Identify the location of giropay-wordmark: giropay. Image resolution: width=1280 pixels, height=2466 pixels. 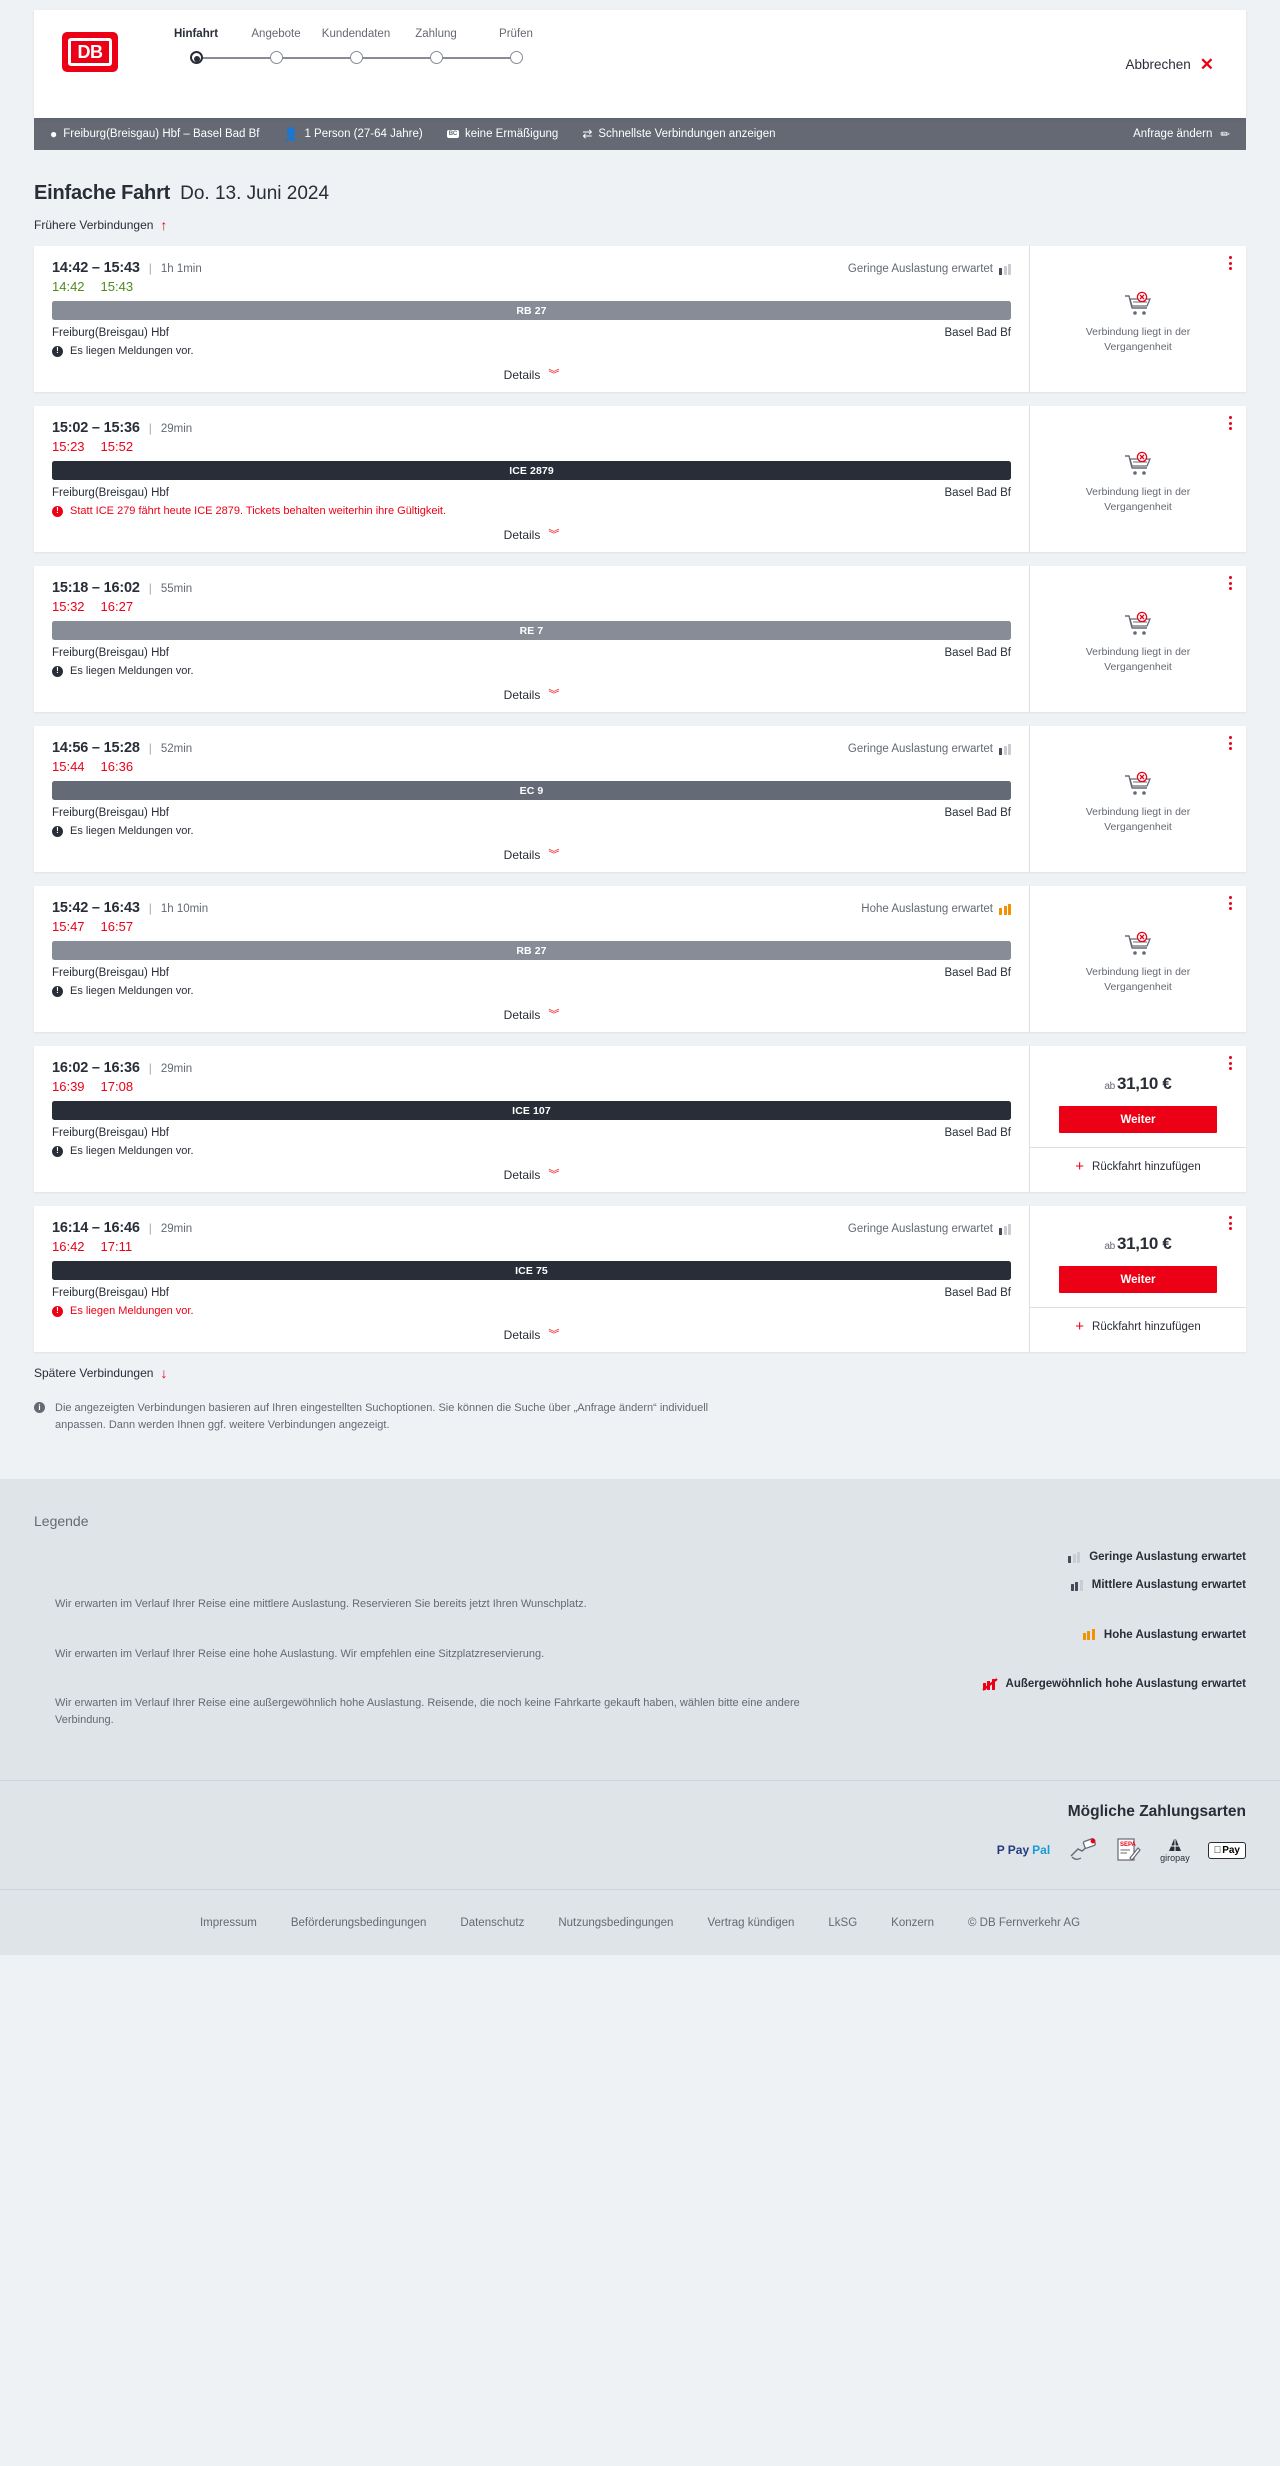
(1175, 1858).